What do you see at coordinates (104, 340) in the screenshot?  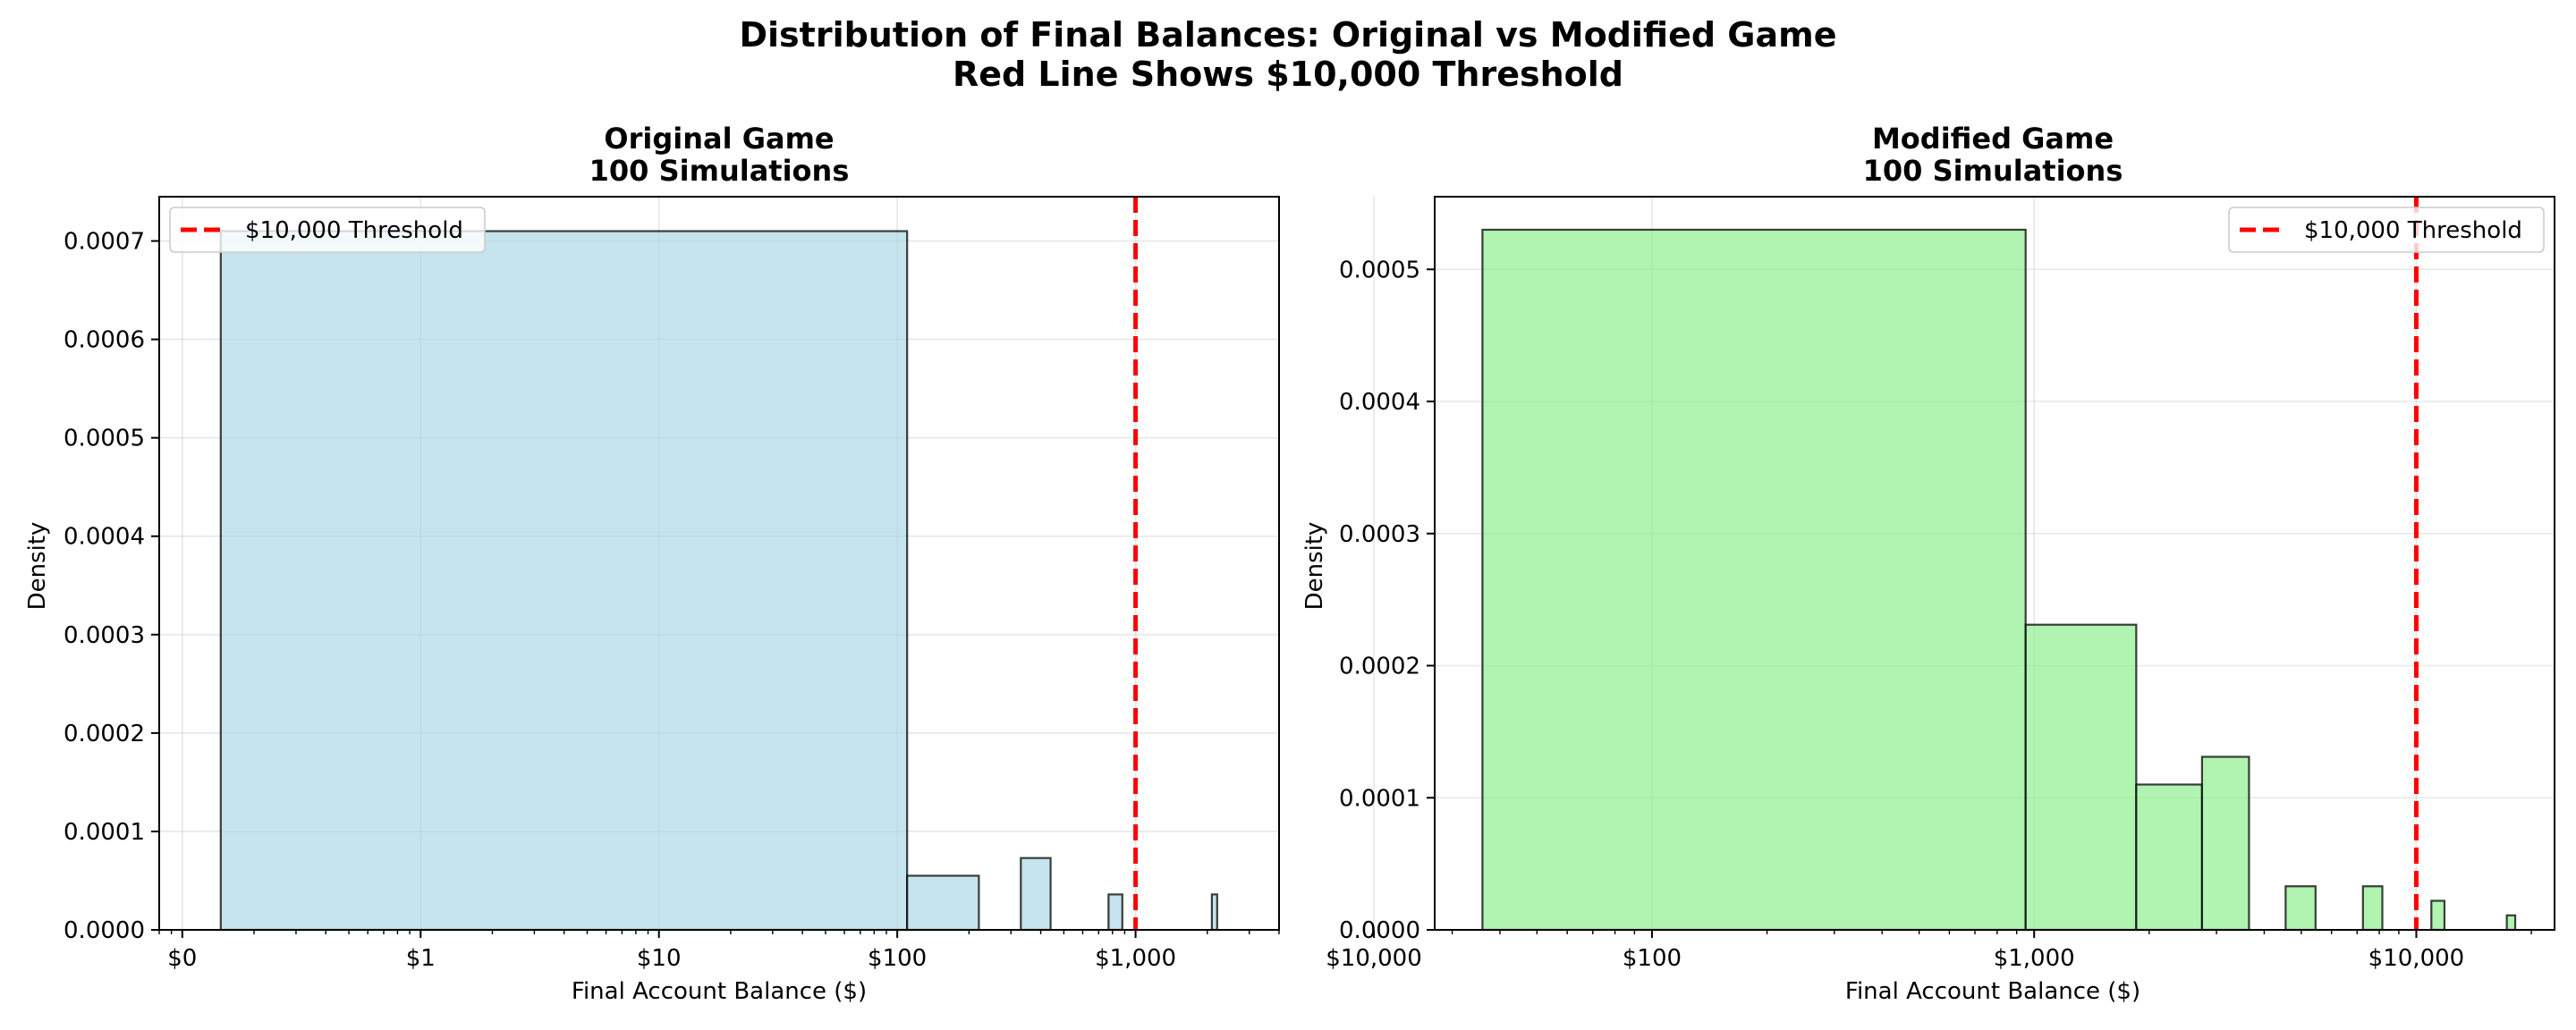 I see `original-game-ytick-label-6: 0.0006` at bounding box center [104, 340].